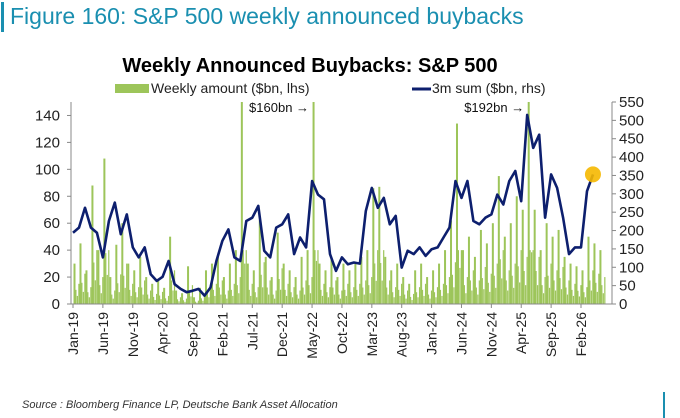 The width and height of the screenshot is (680, 418). Describe the element at coordinates (47, 142) in the screenshot. I see `left-tick-label: 120` at that location.